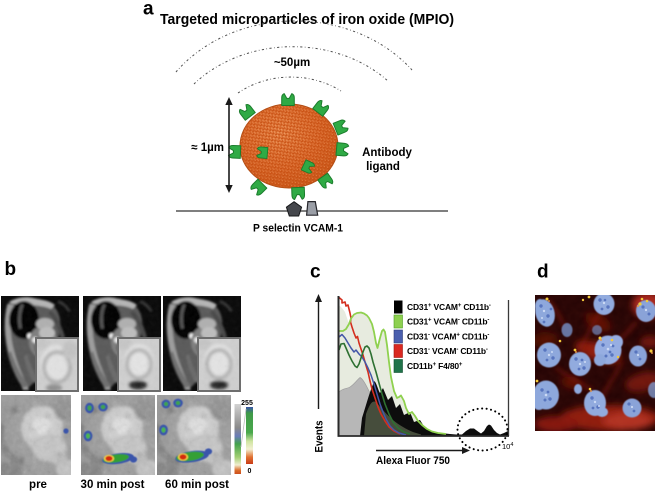 This screenshot has height=493, width=660. I want to click on svg-text: P selectin VCAM-1, so click(298, 229).